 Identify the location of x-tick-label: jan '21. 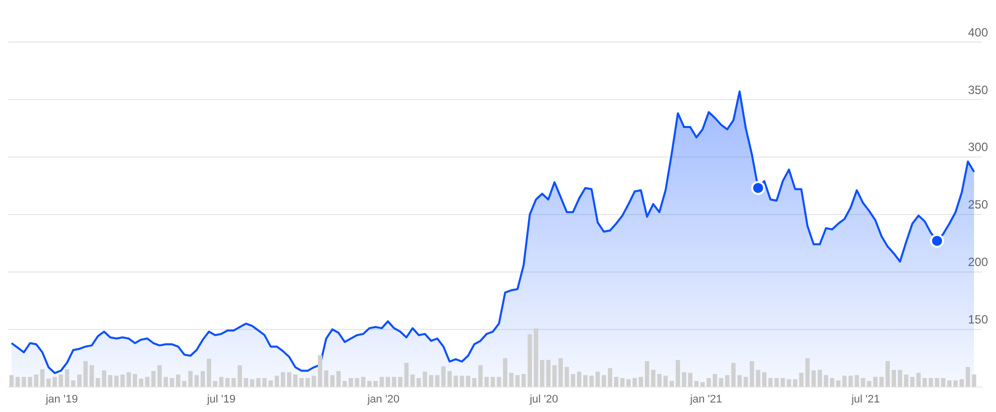
(705, 399).